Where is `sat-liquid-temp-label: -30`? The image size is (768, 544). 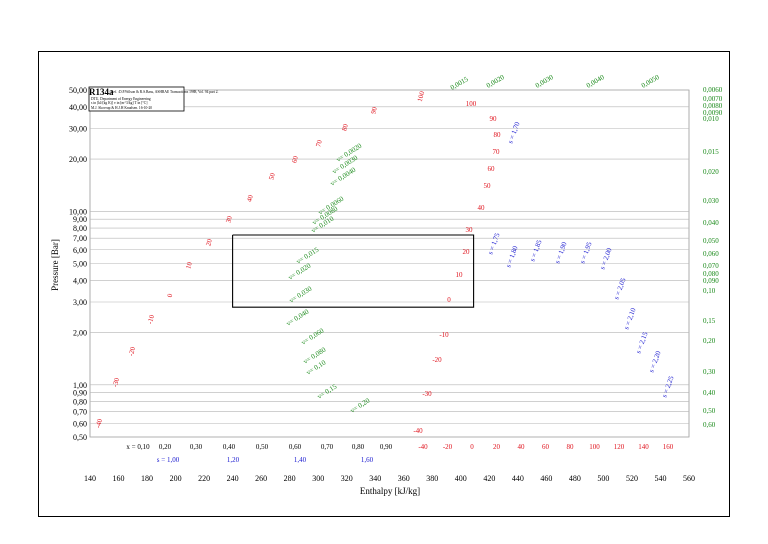
sat-liquid-temp-label: -30 is located at coordinates (116, 382).